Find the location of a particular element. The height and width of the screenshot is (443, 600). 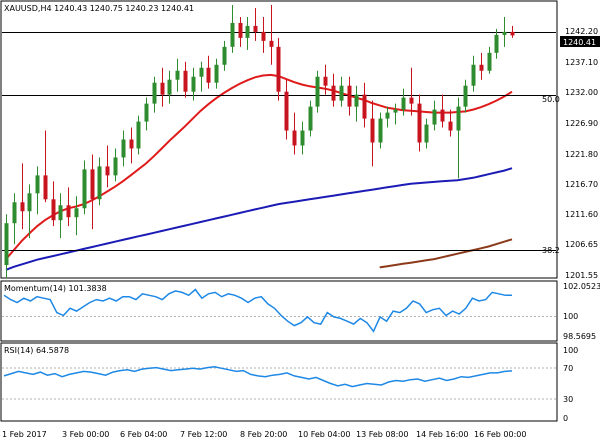

momentum-line is located at coordinates (257, 310).